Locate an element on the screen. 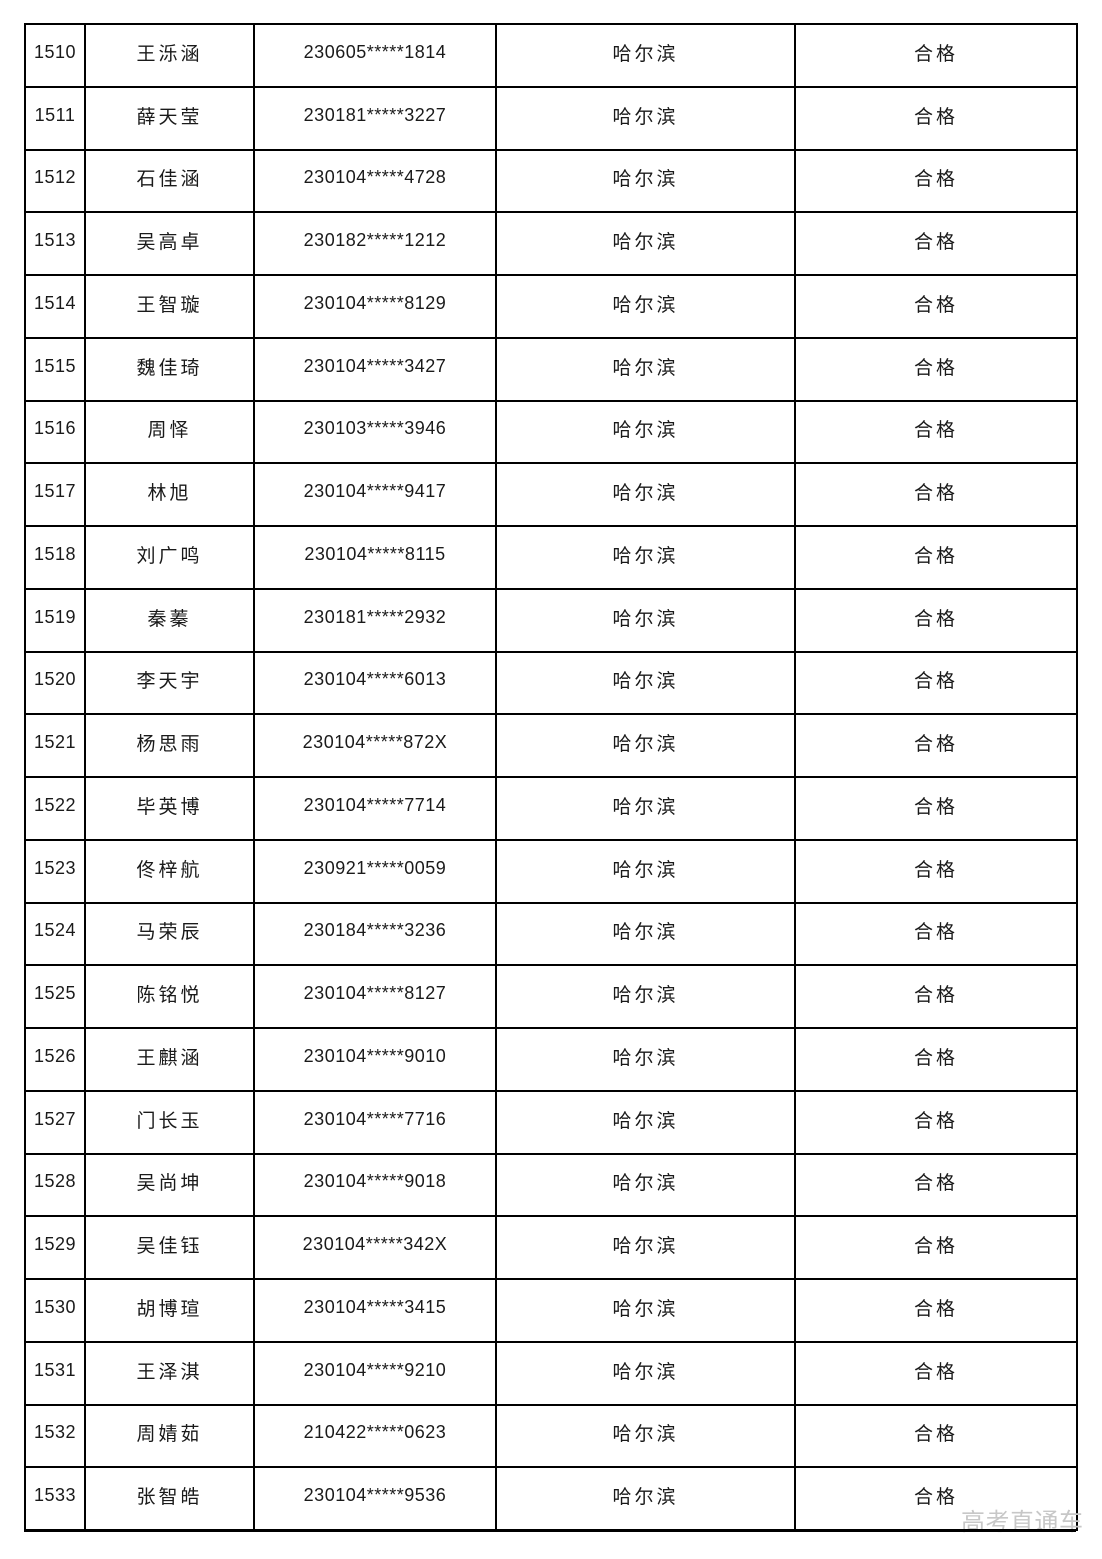 The image size is (1102, 1559). name-cell: 李天宇 is located at coordinates (169, 683).